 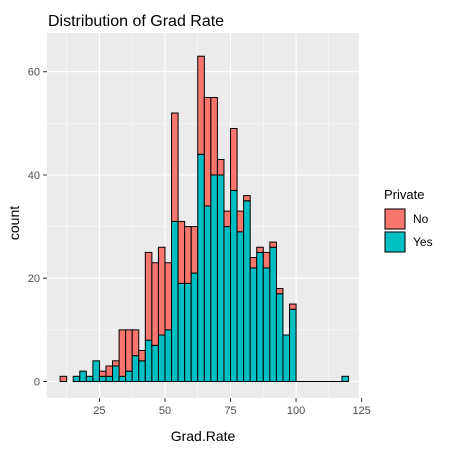 I want to click on y-tick-label: 0, so click(x=37, y=382).